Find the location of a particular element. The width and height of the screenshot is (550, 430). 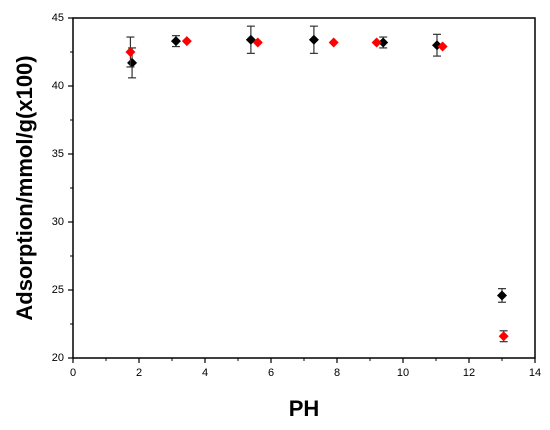

x-tick-label: 4 is located at coordinates (205, 373).